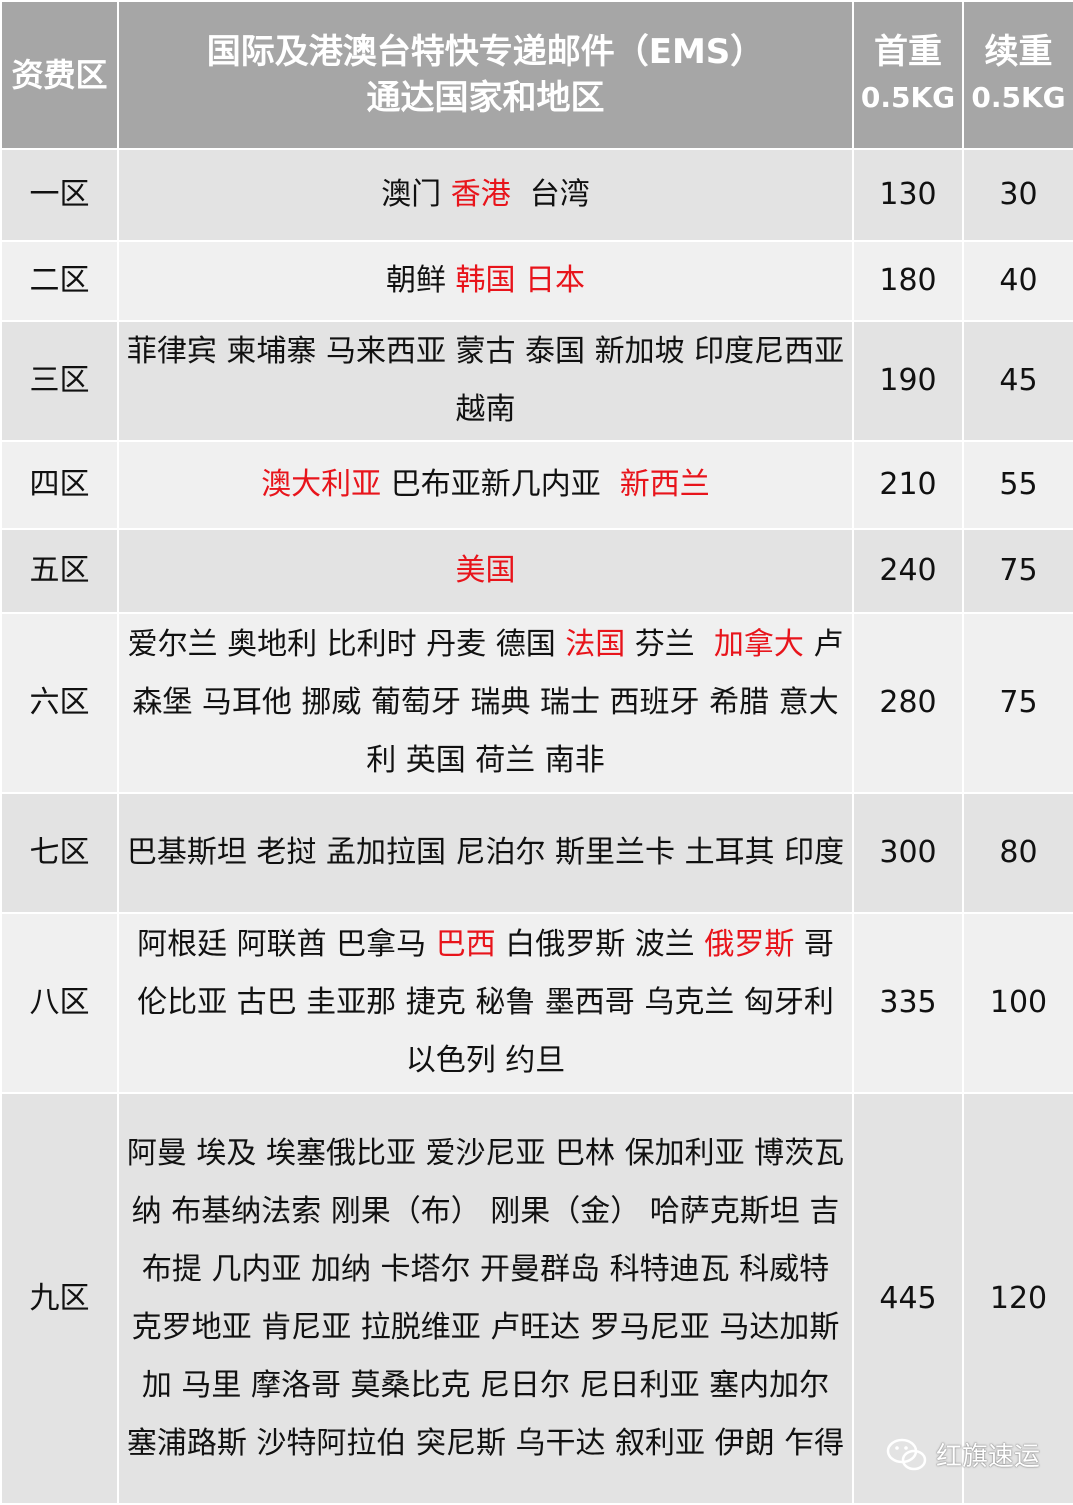  Describe the element at coordinates (490, 380) in the screenshot. I see `country-text: 菲律宾 柬埔寨 马来西亚 蒙古 泰国 新加坡 印度尼西亚 越南` at that location.